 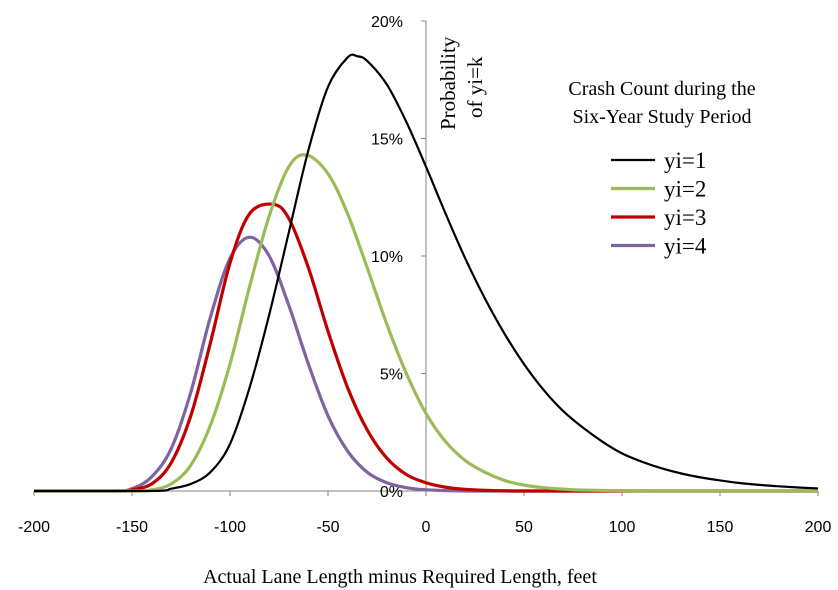 I want to click on y-tick-label: 5%, so click(x=391, y=375).